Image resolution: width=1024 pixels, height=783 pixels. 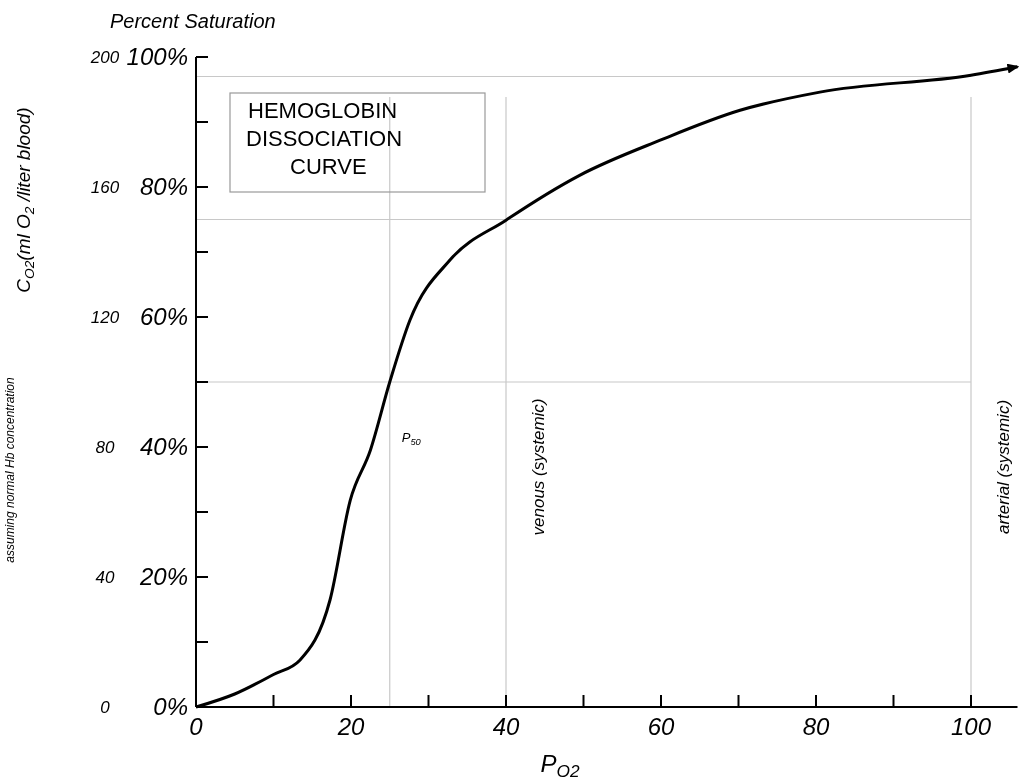 What do you see at coordinates (105, 317) in the screenshot?
I see `y2-tick-label: 120` at bounding box center [105, 317].